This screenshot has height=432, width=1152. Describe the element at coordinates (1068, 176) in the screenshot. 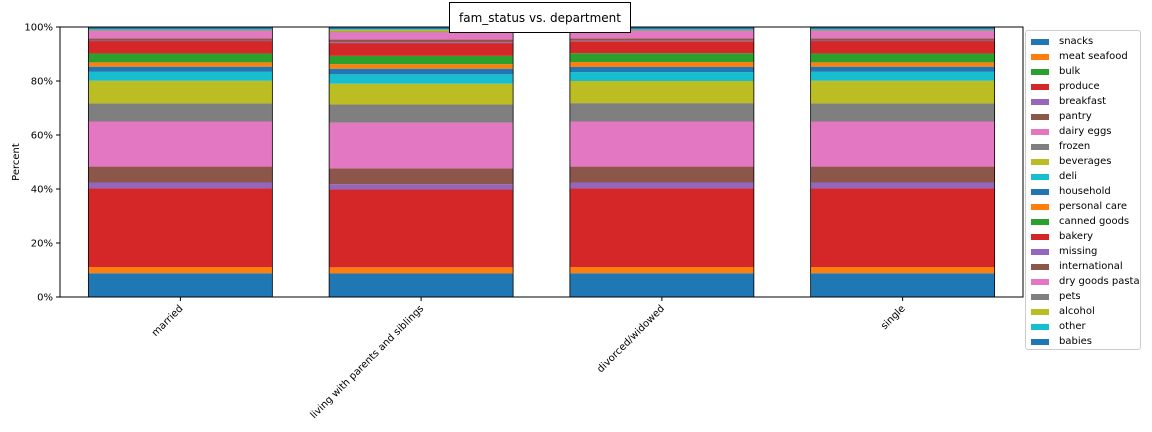

I see `legend-label: deli` at that location.